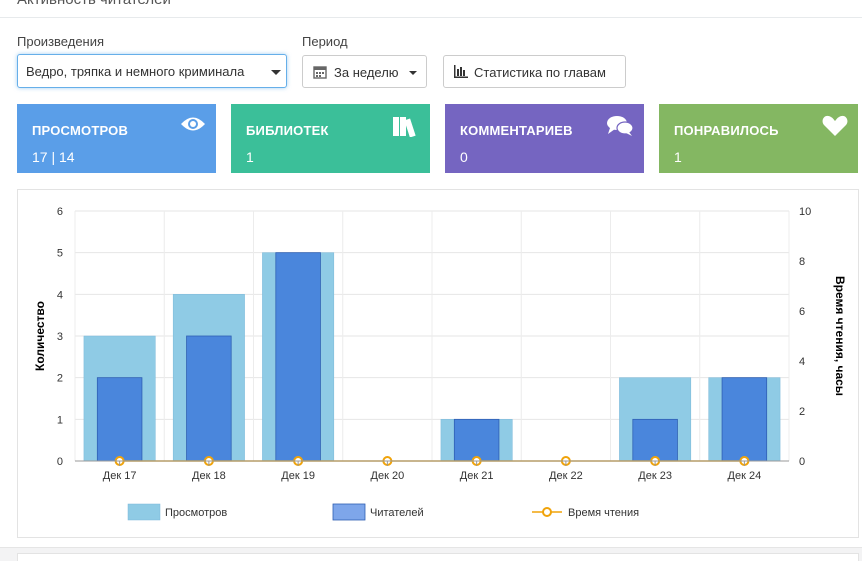 The image size is (862, 561). I want to click on x-tick-label: Дек 22, so click(566, 476).